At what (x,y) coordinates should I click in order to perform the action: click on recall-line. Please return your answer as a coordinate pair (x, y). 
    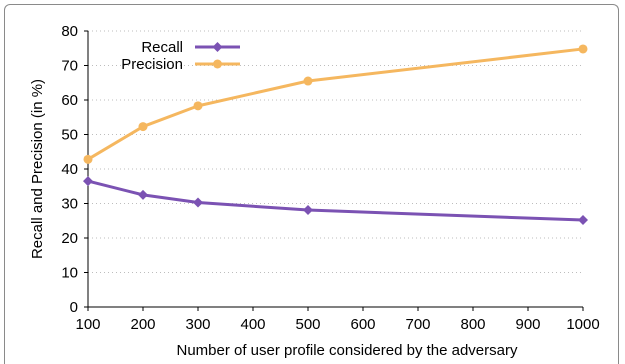
    Looking at the image, I should click on (335, 200).